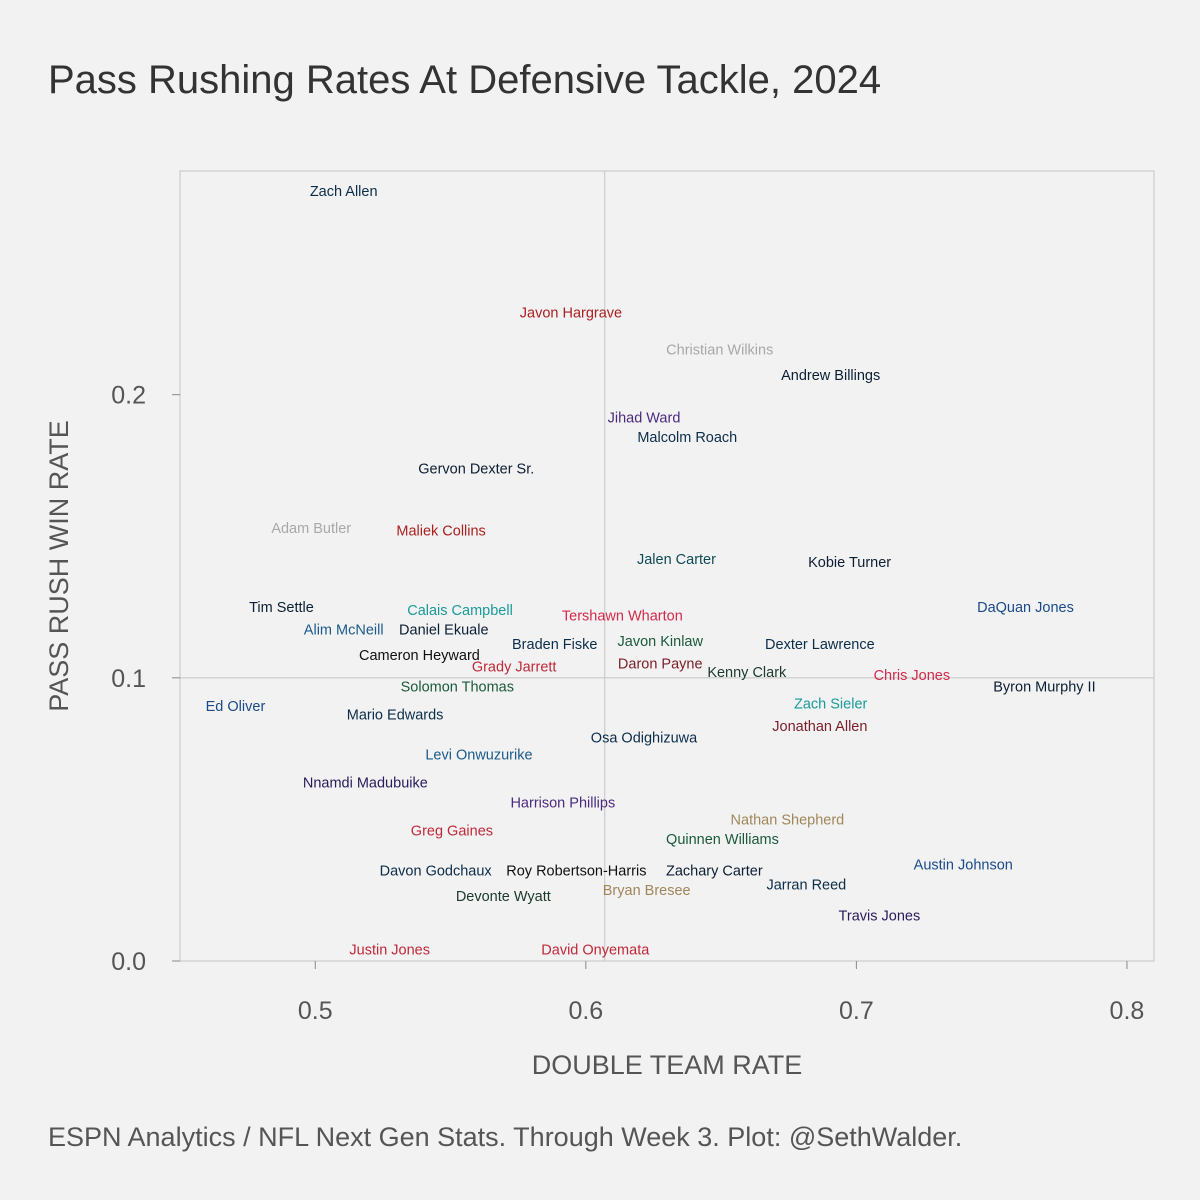 Image resolution: width=1200 pixels, height=1200 pixels. What do you see at coordinates (311, 529) in the screenshot?
I see `point-label: Adam Butler` at bounding box center [311, 529].